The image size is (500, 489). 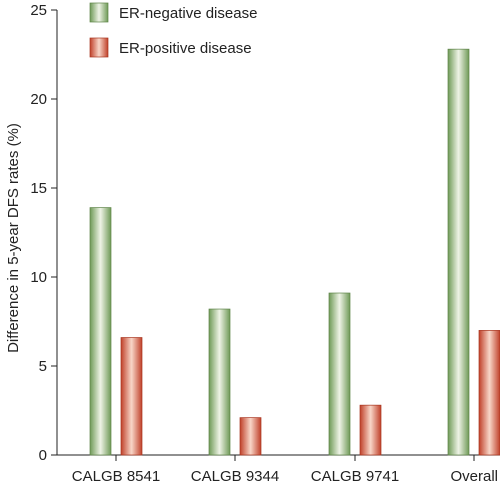 I want to click on legend-label-er-negative: ER-negative disease, so click(x=188, y=13).